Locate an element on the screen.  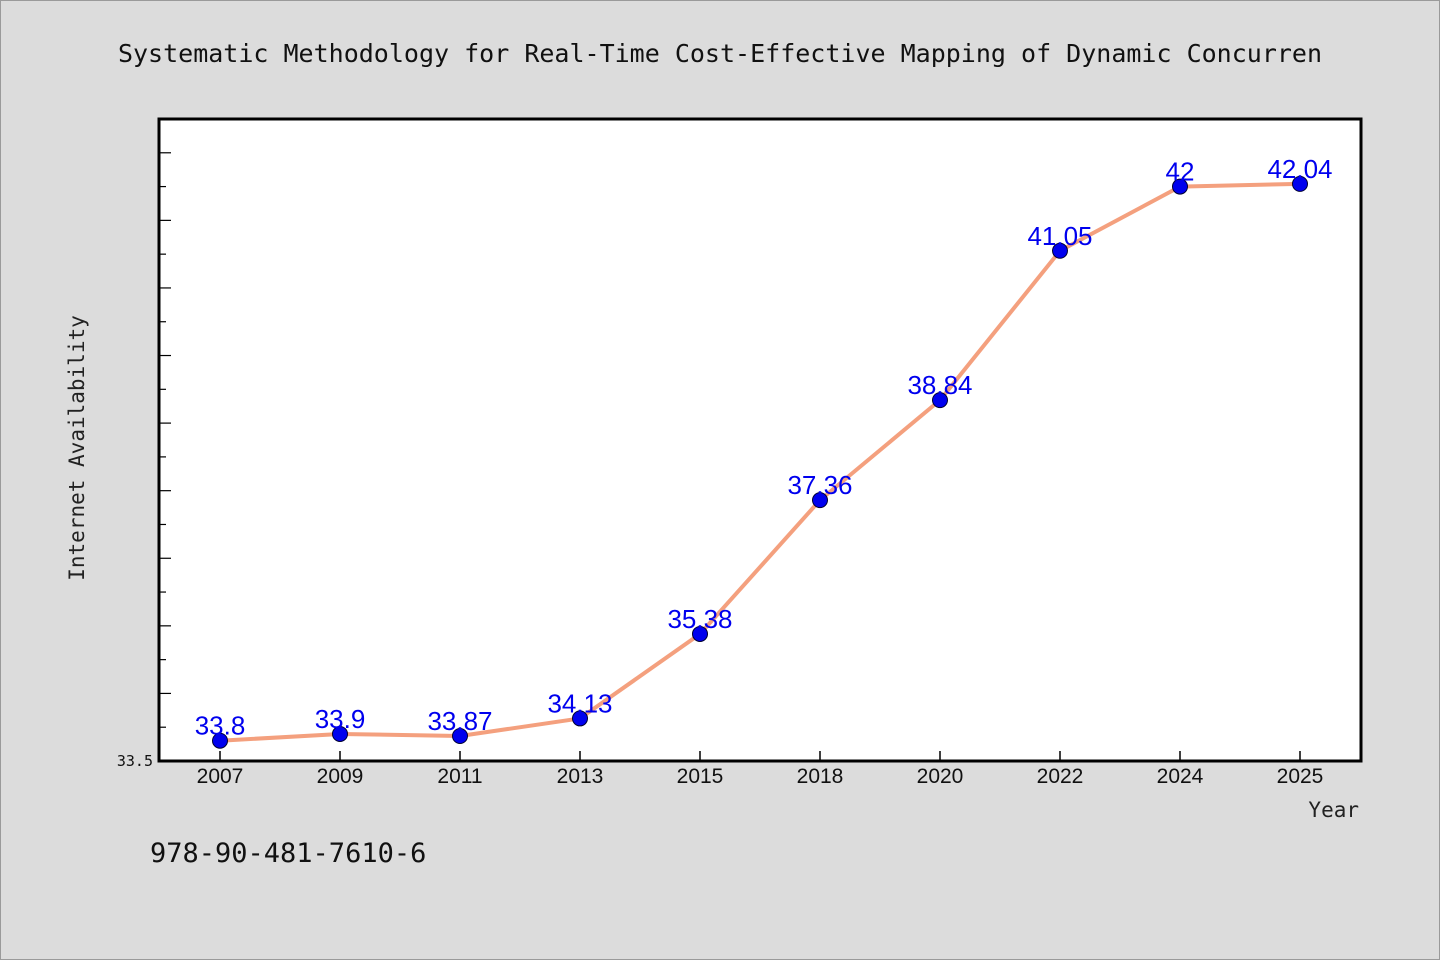
data-label: 33.8 is located at coordinates (220, 726).